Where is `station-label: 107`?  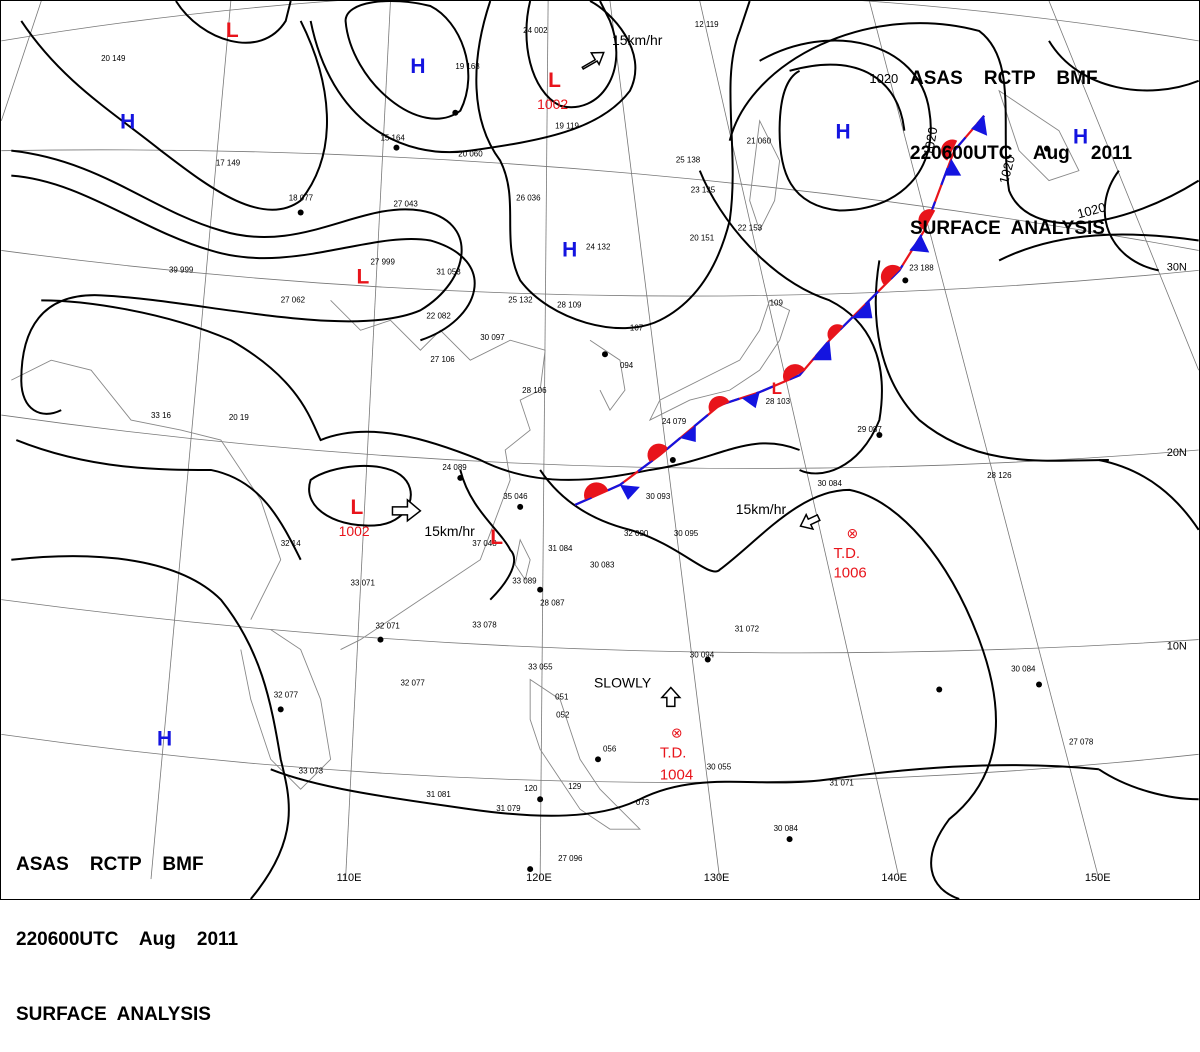 station-label: 107 is located at coordinates (637, 327).